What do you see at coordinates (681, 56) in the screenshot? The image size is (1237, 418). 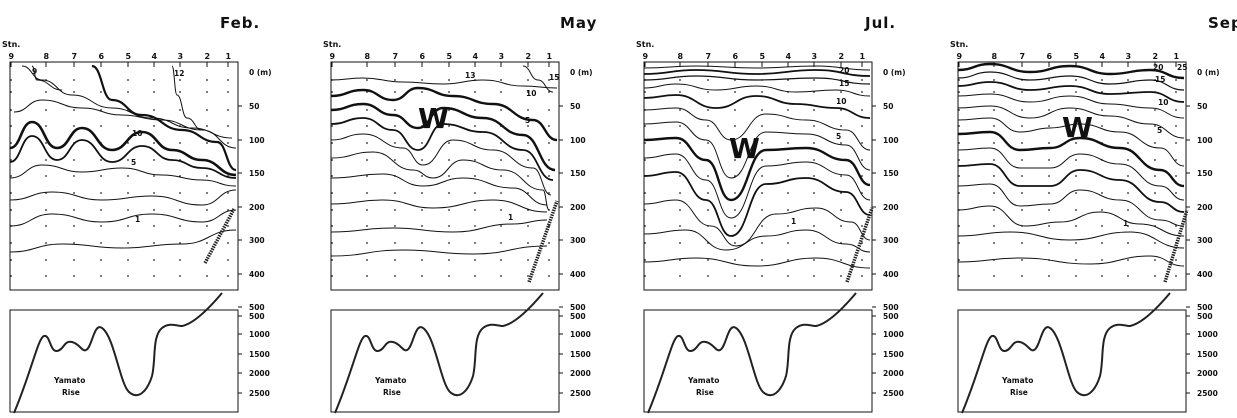 I see `station-number: 8` at bounding box center [681, 56].